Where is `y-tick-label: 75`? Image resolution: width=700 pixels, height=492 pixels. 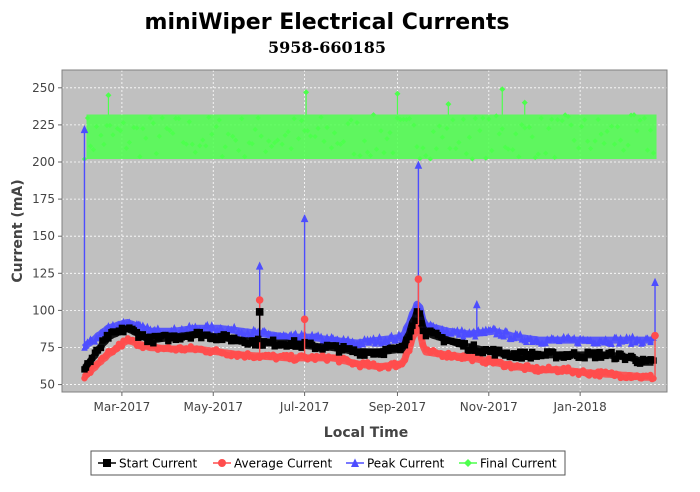 y-tick-label: 75 is located at coordinates (47, 347).